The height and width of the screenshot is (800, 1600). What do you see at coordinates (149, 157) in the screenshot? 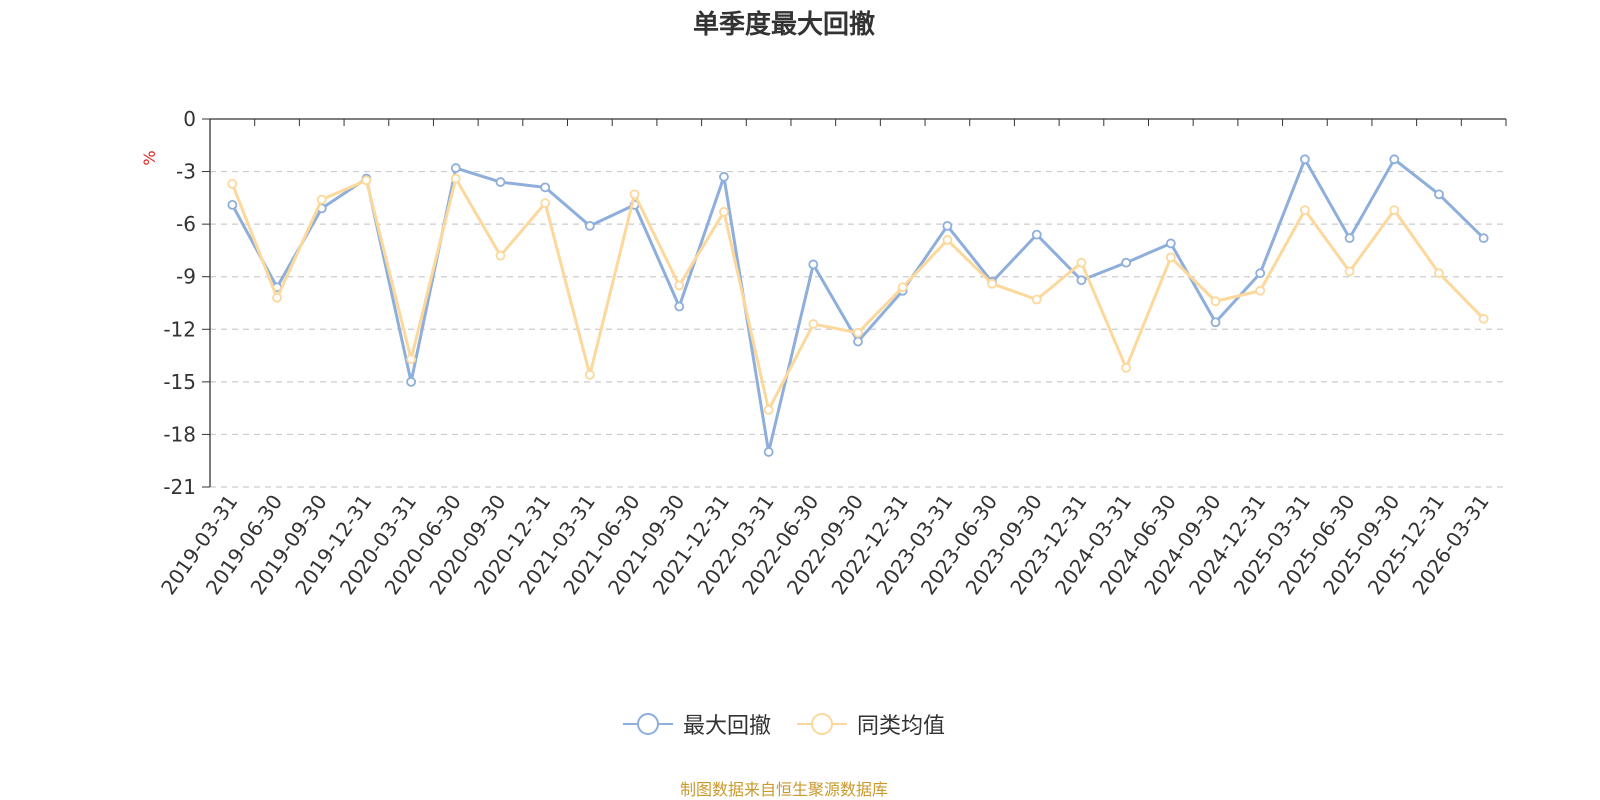
I see `y-axis-unit-label: %` at bounding box center [149, 157].